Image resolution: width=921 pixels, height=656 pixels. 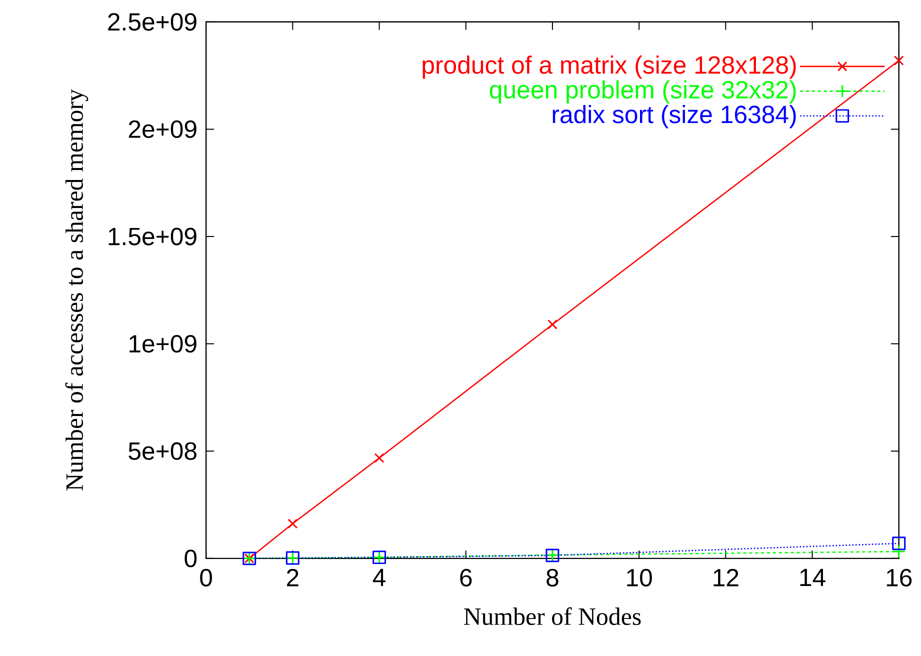 I want to click on x-axis-title: Number of Nodes, so click(x=552, y=616).